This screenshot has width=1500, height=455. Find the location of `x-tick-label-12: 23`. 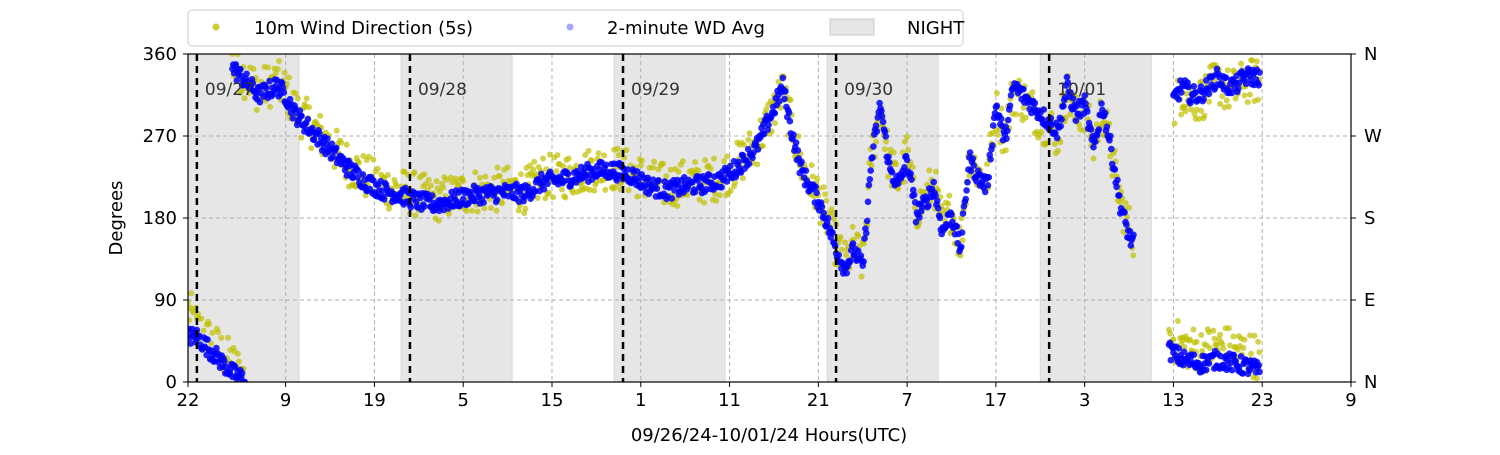

x-tick-label-12: 23 is located at coordinates (1262, 400).